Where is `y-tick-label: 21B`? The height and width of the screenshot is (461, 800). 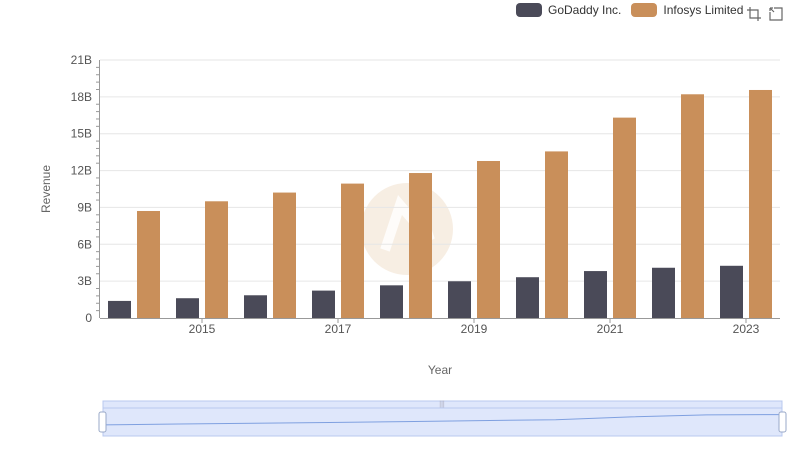 y-tick-label: 21B is located at coordinates (81, 60).